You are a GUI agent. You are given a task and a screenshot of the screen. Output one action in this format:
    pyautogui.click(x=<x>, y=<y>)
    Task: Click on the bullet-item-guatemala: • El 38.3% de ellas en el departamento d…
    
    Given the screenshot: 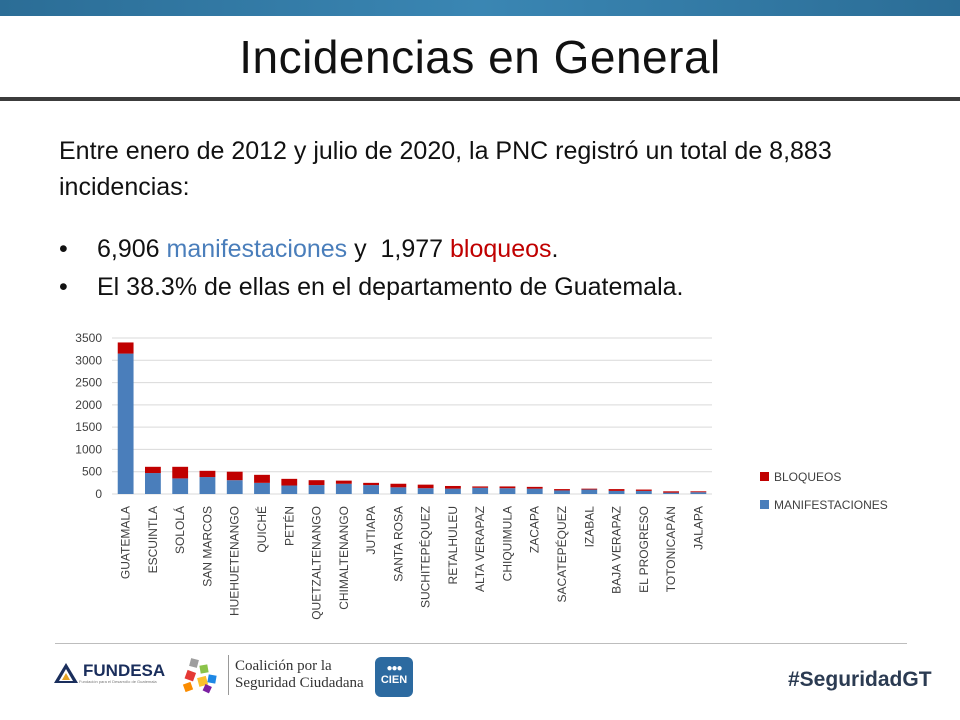 What is the action you would take?
    pyautogui.click(x=489, y=287)
    